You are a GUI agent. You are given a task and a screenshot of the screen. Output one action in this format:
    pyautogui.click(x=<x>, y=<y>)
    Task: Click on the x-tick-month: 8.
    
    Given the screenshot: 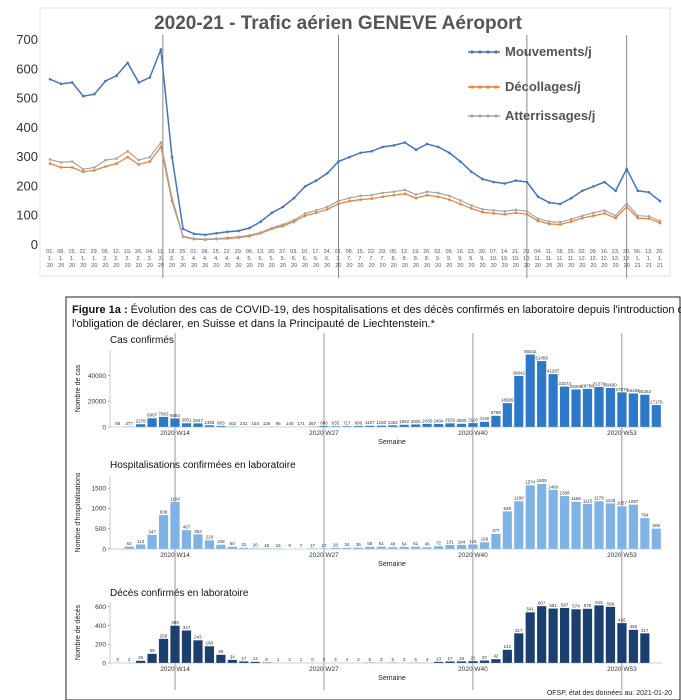 What is the action you would take?
    pyautogui.click(x=405, y=259)
    